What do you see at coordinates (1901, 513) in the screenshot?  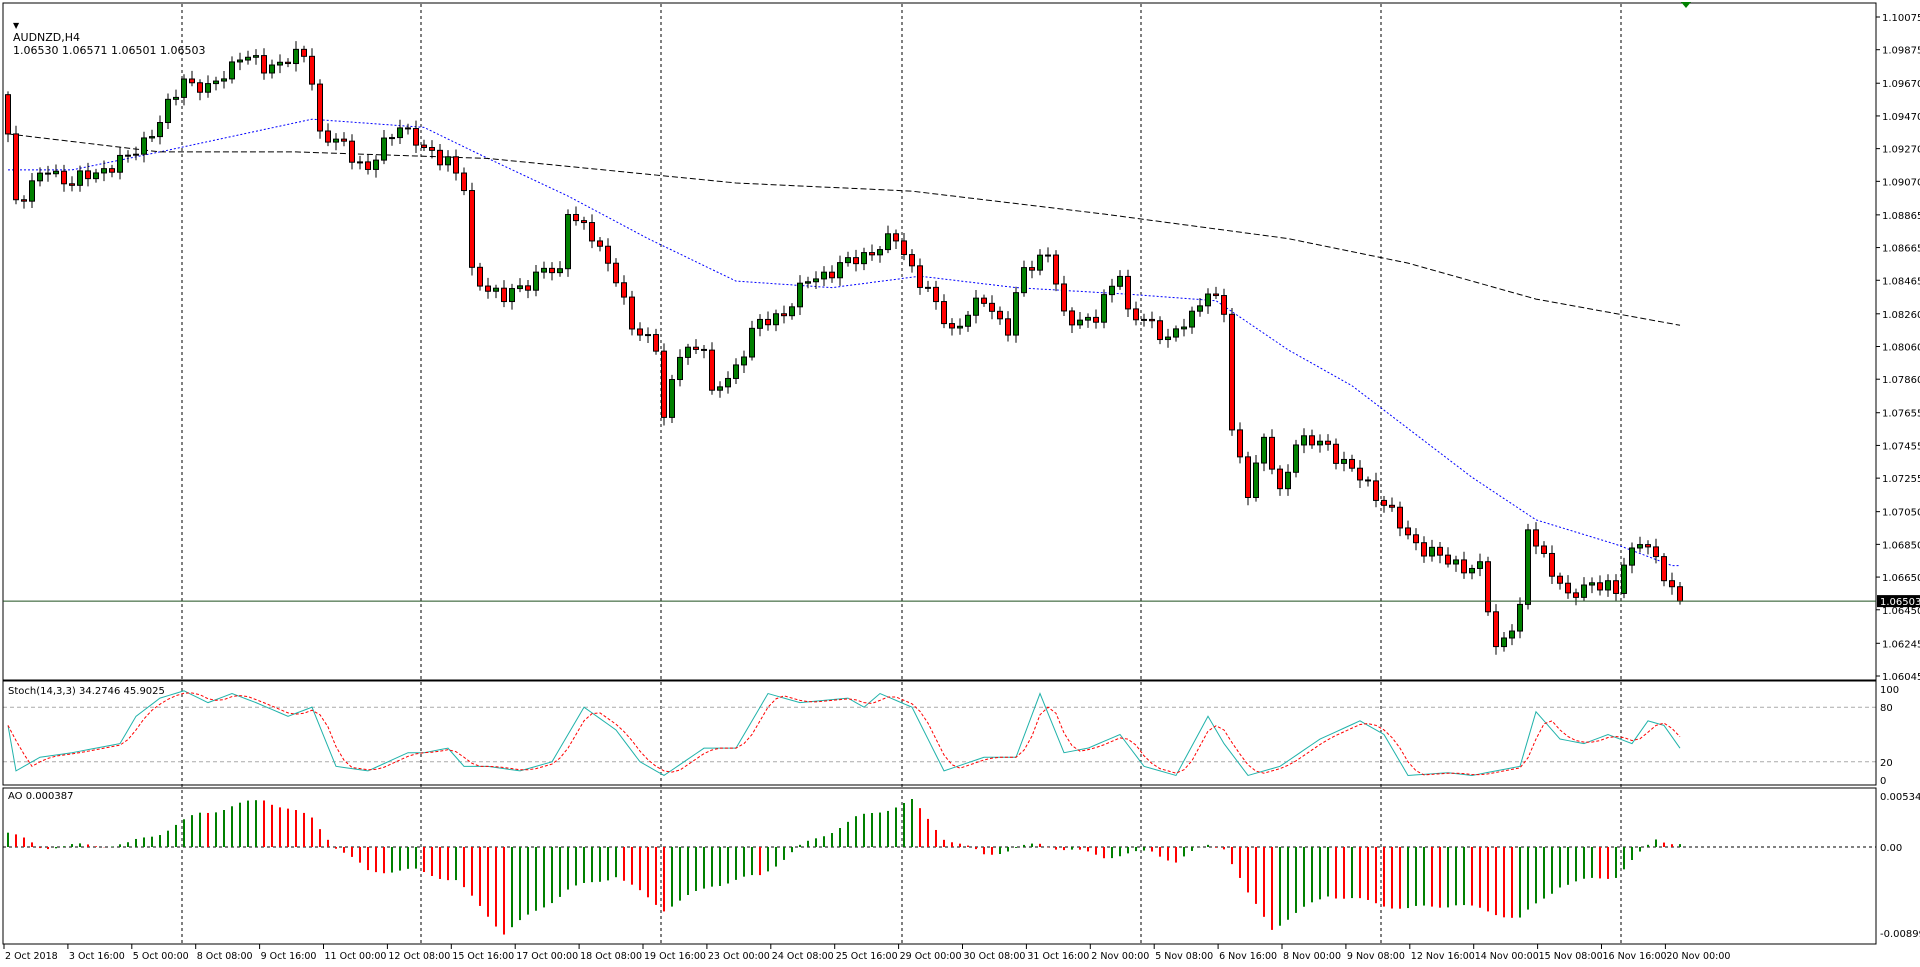 I see `price-tick-label: 1.07050` at bounding box center [1901, 513].